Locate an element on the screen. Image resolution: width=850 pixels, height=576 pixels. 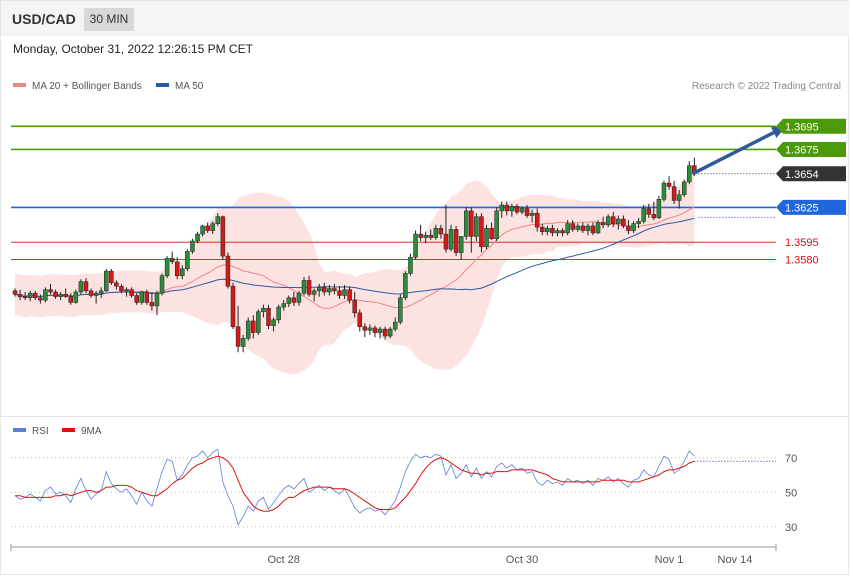
legend-ma20: MA 20 + Bollinger Bands is located at coordinates (77, 86).